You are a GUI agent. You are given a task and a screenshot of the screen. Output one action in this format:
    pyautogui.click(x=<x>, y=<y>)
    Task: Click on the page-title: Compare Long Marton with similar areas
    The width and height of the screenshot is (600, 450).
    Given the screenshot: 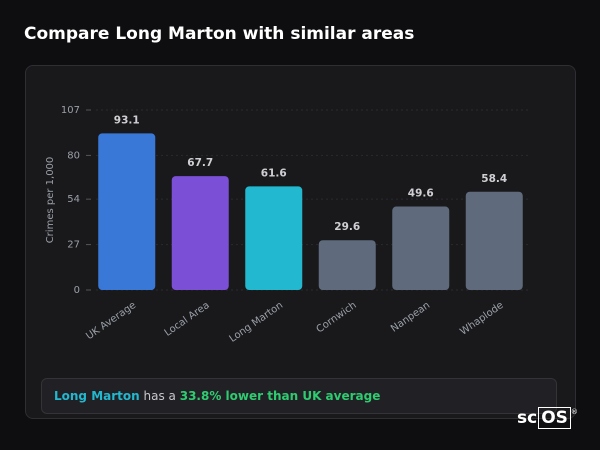 What is the action you would take?
    pyautogui.click(x=219, y=34)
    